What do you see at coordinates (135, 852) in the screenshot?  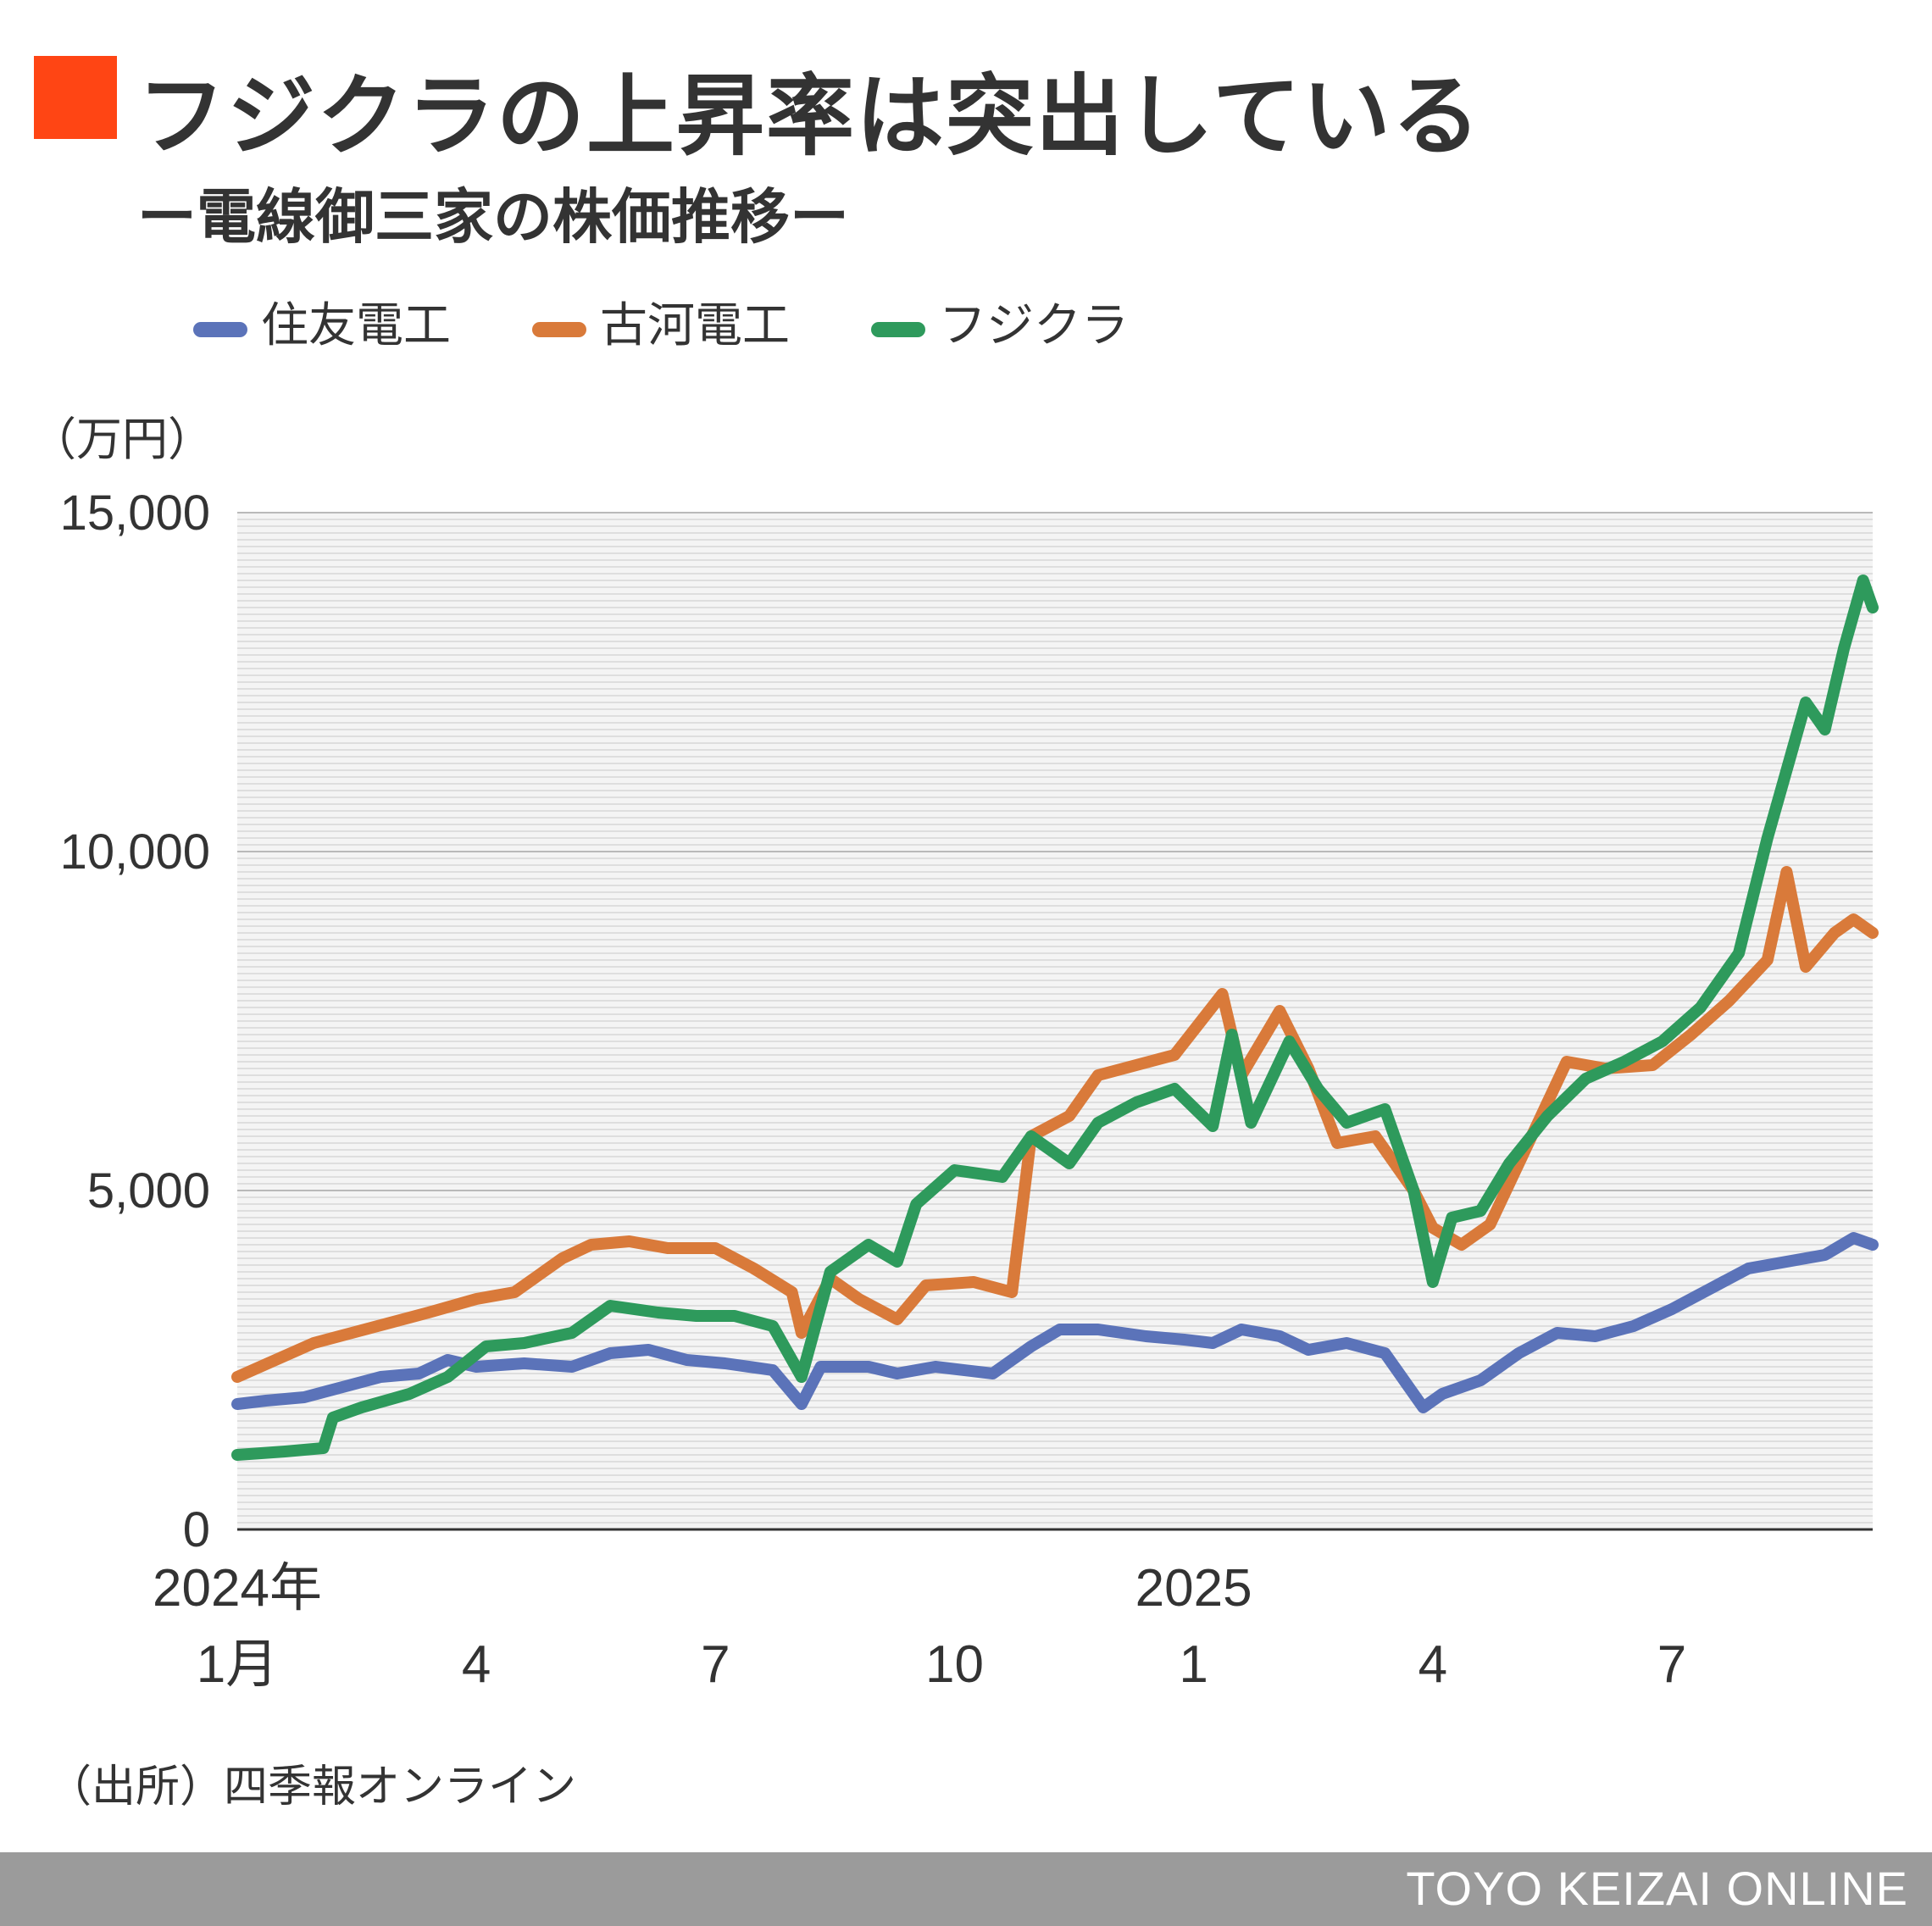 I see `y-tick-label: 10,000` at bounding box center [135, 852].